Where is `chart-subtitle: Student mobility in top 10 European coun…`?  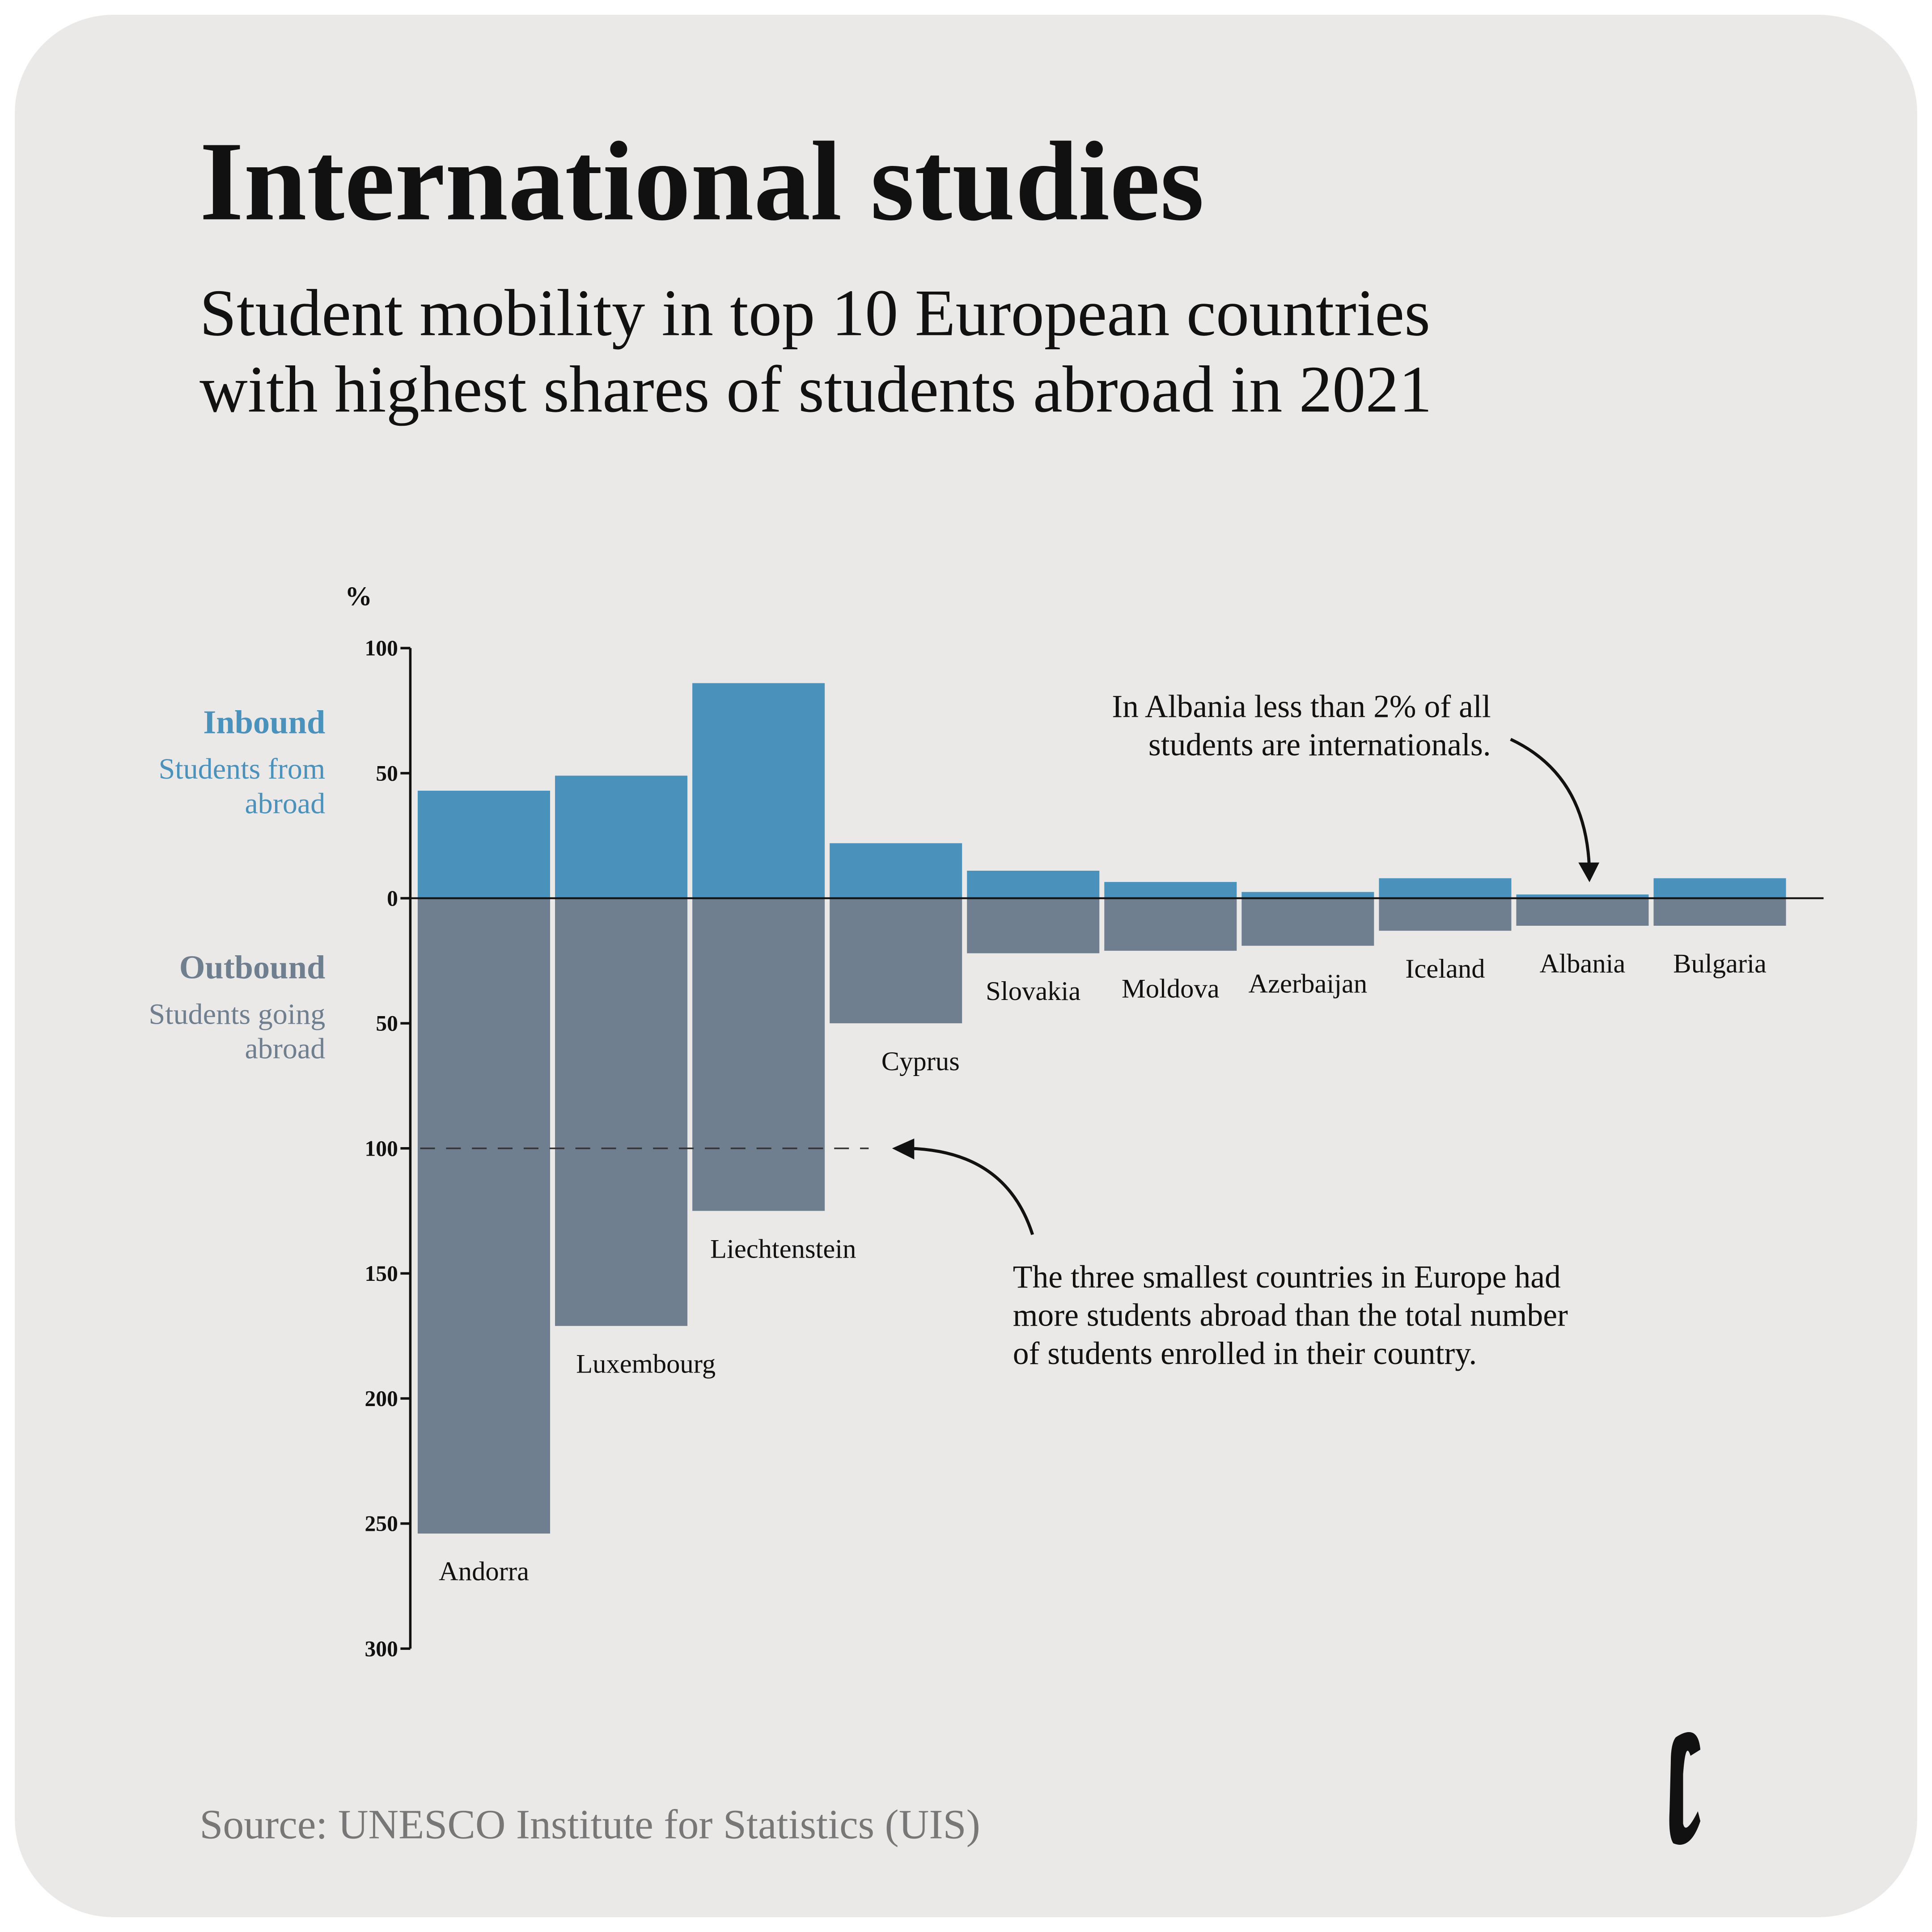 chart-subtitle: Student mobility in top 10 European coun… is located at coordinates (814, 313).